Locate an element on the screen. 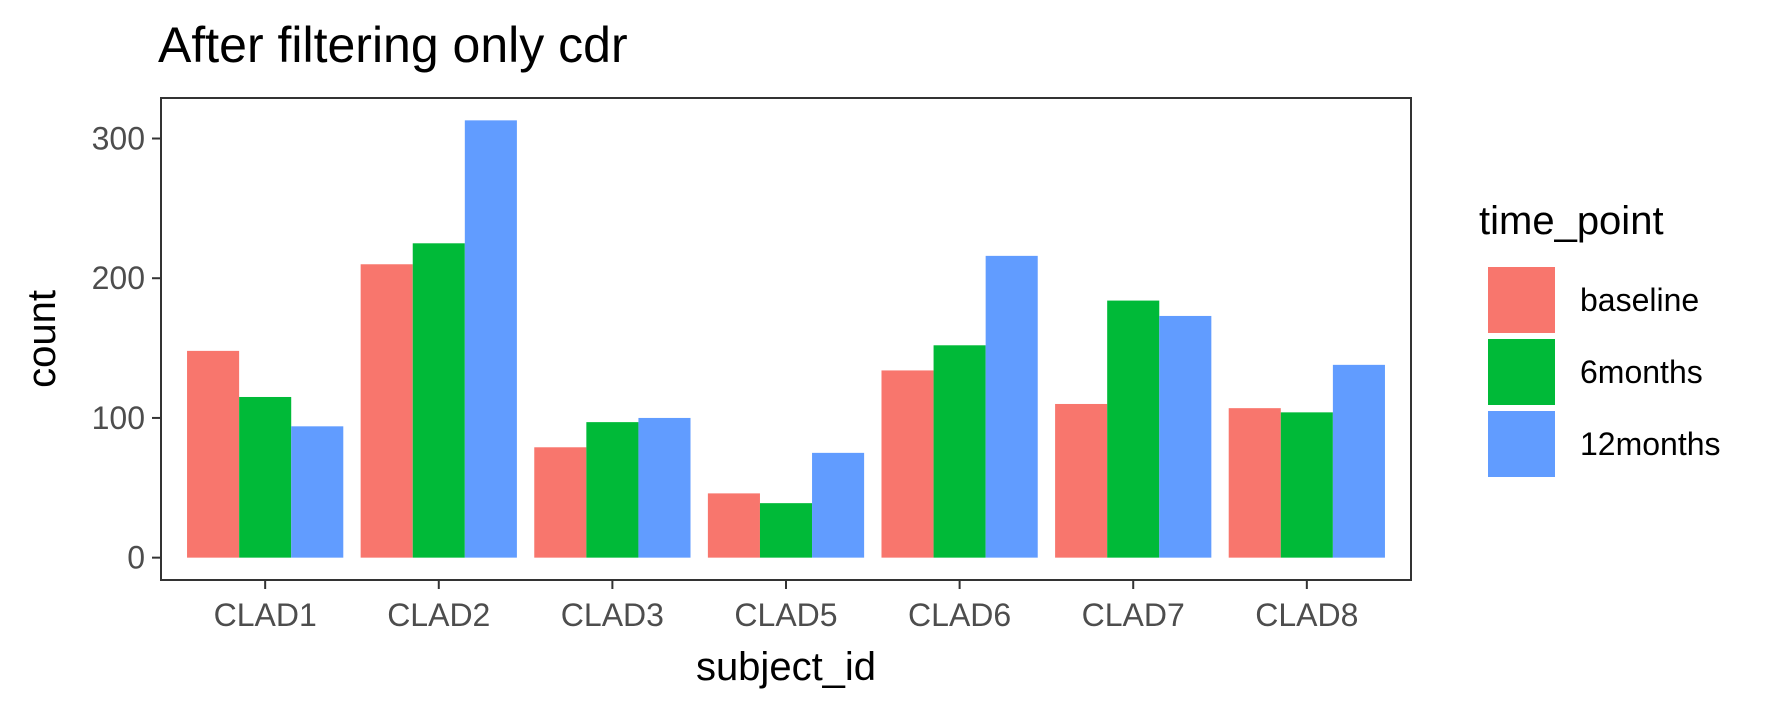 The image size is (1771, 708). bar-clad5-6months is located at coordinates (786, 530).